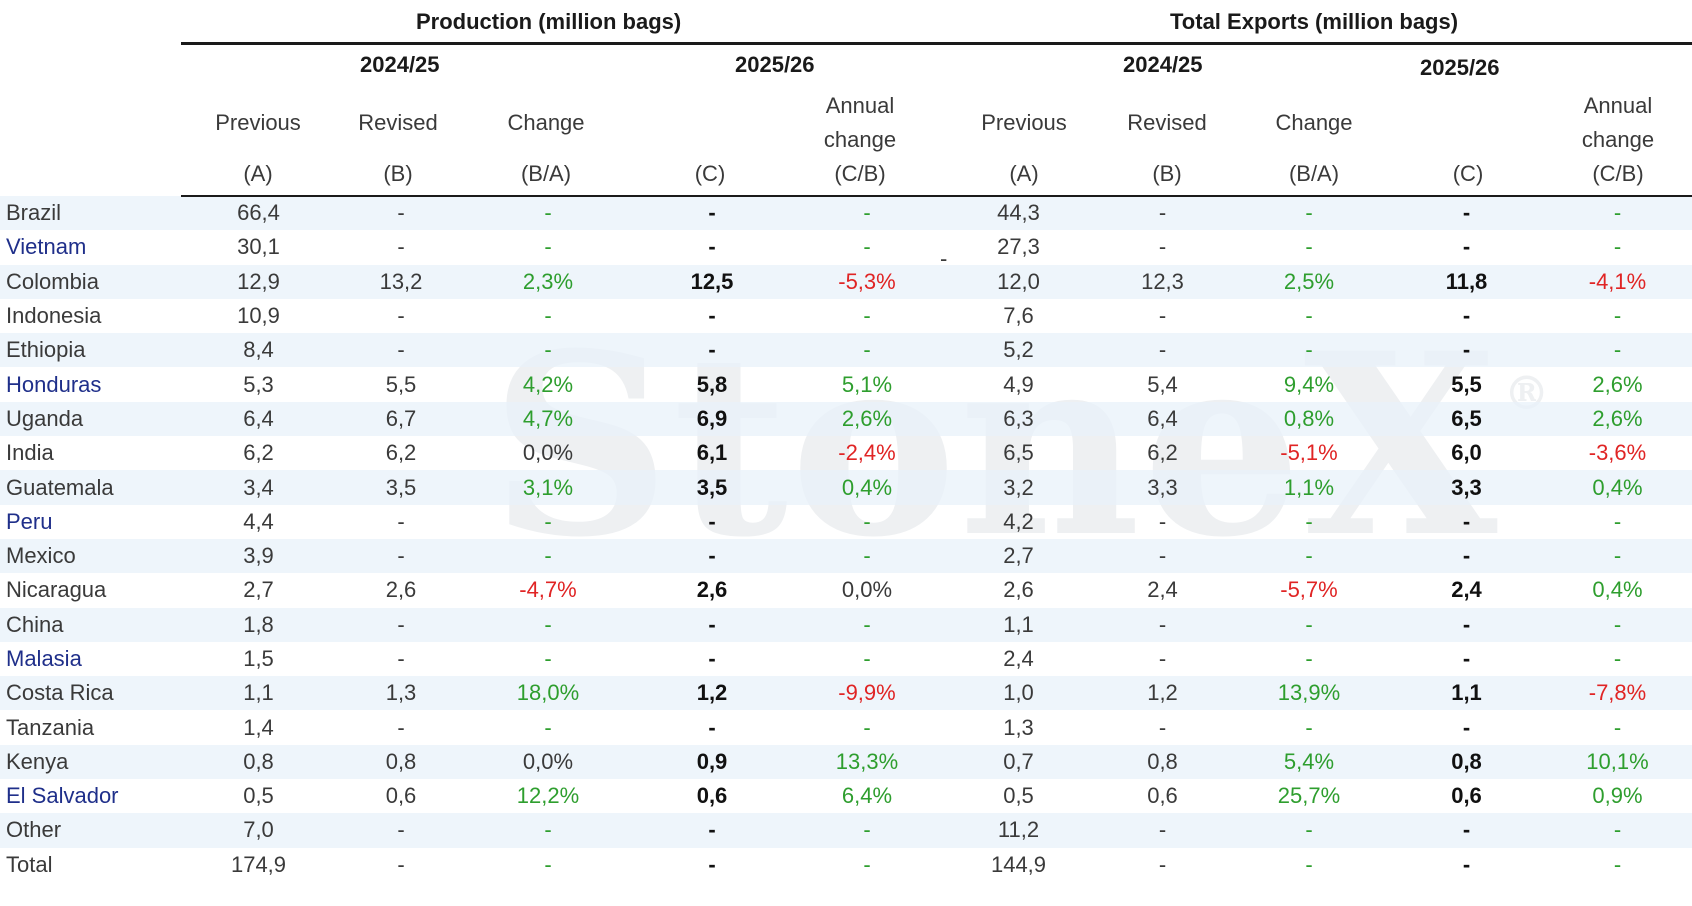 The image size is (1692, 906). I want to click on exp-2025-cell: 3,3, so click(1466, 487).